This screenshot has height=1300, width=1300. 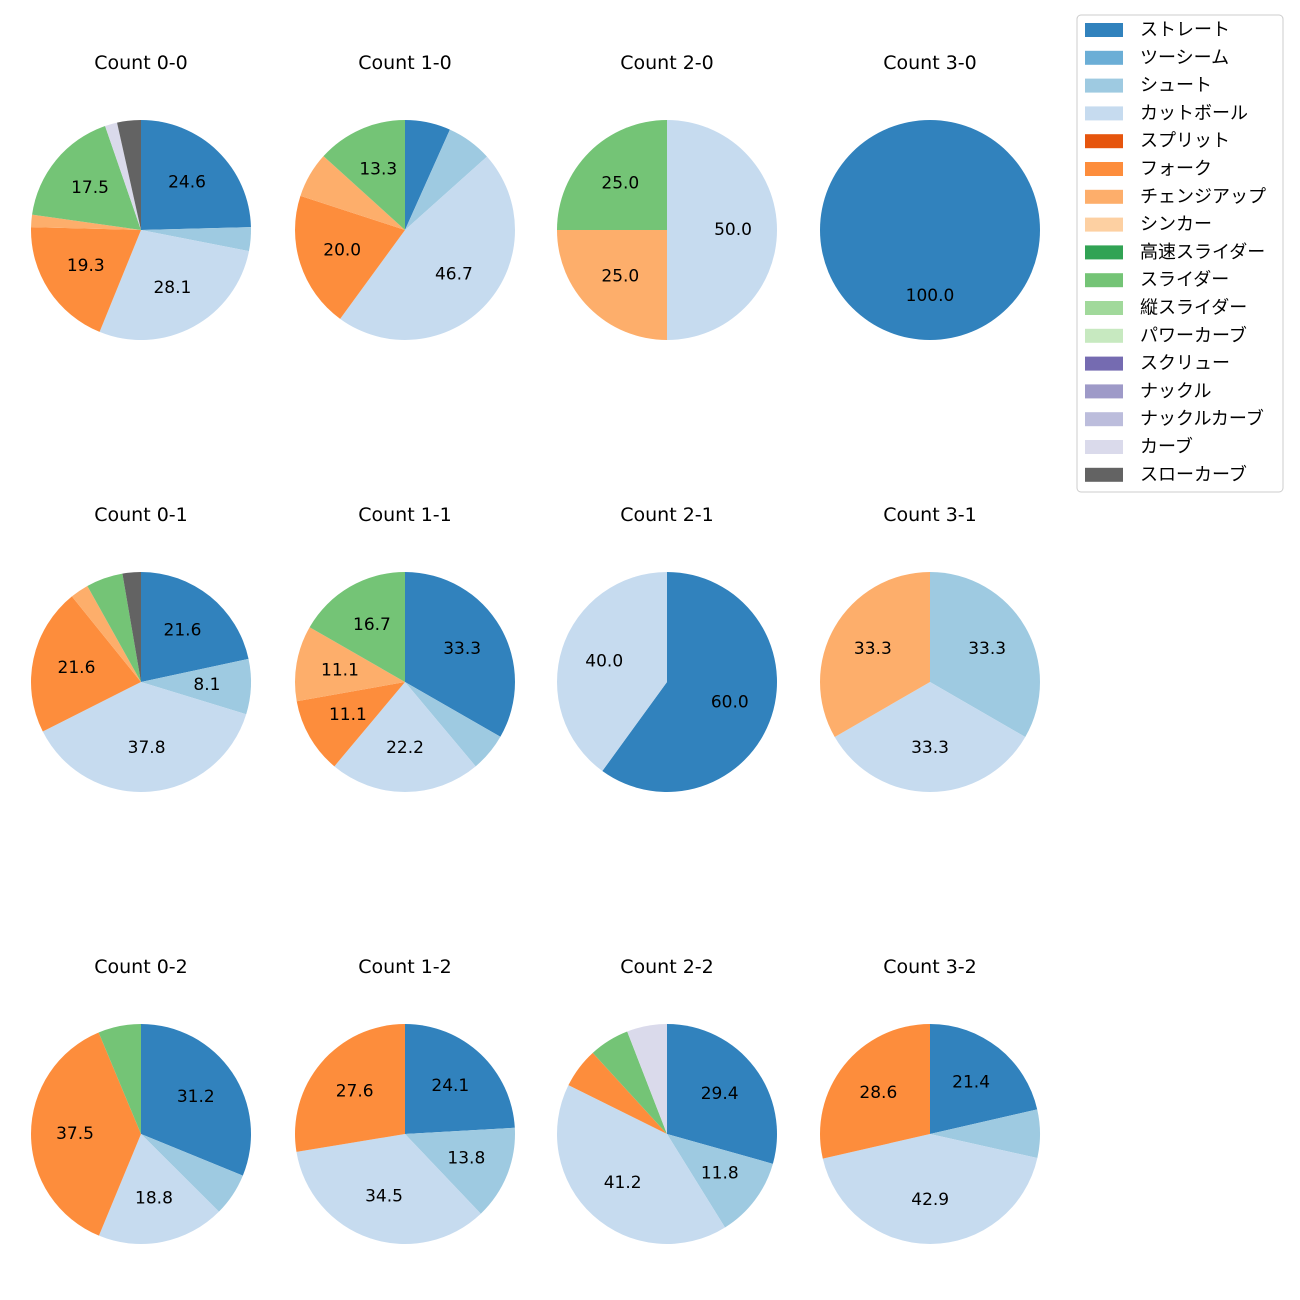 I want to click on slice-label: 100.0, so click(x=930, y=296).